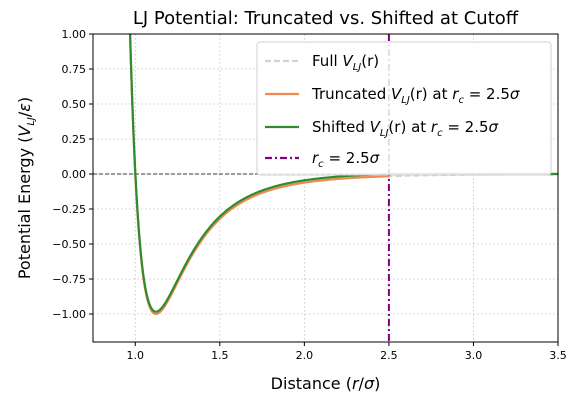  Describe the element at coordinates (345, 62) in the screenshot. I see `legend-entry: Full VLJ(r)` at that location.